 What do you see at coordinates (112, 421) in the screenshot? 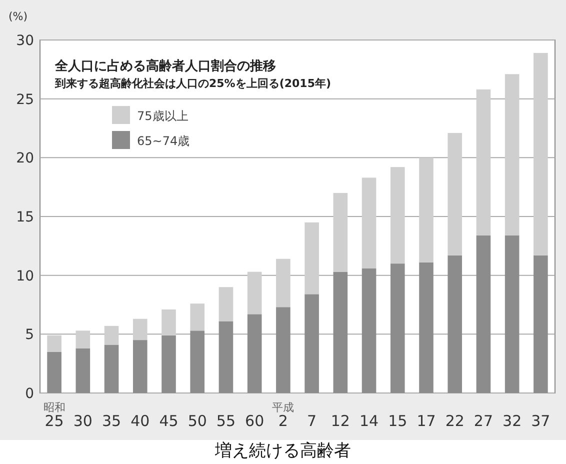
I see `x-tick-label: 35` at bounding box center [112, 421].